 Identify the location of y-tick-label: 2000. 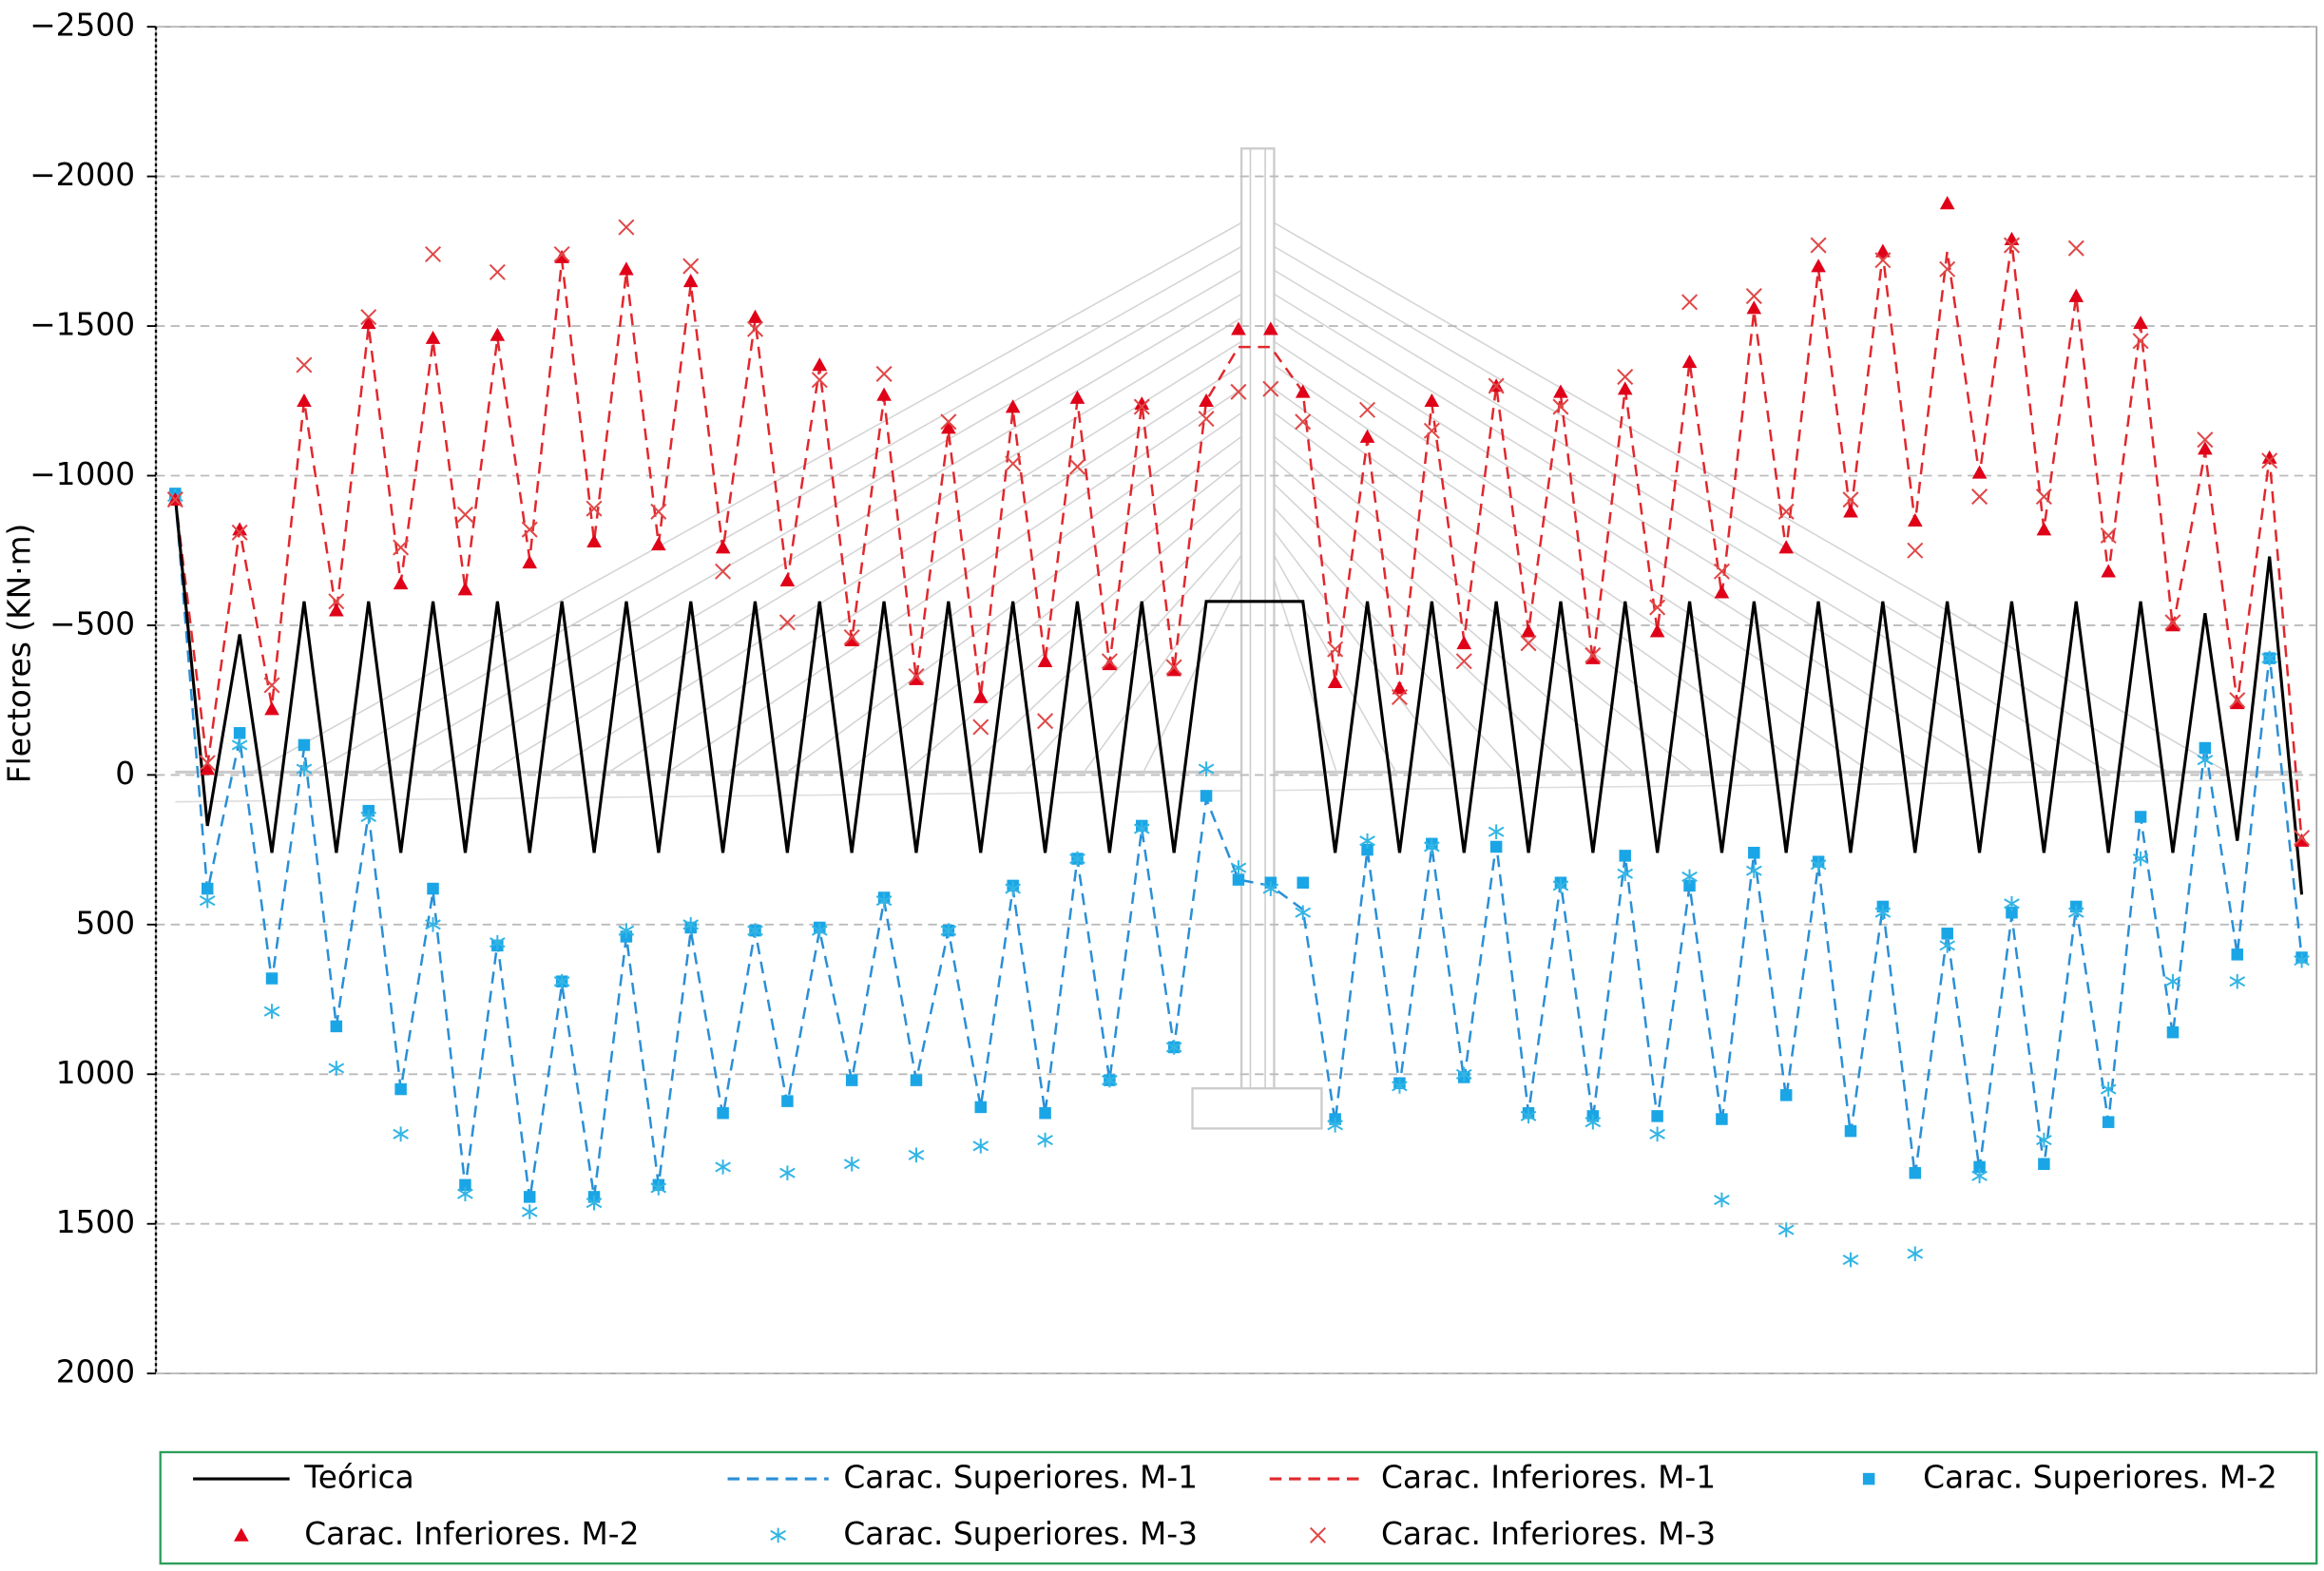
(96, 1372).